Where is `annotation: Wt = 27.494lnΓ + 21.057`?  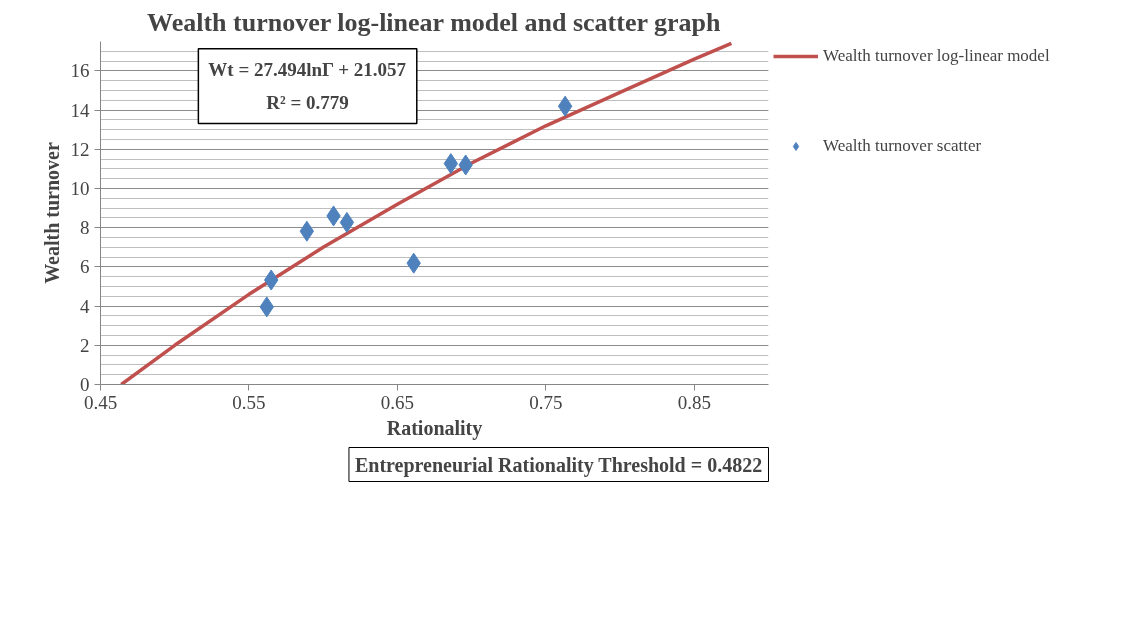
annotation: Wt = 27.494lnΓ + 21.057 is located at coordinates (307, 69).